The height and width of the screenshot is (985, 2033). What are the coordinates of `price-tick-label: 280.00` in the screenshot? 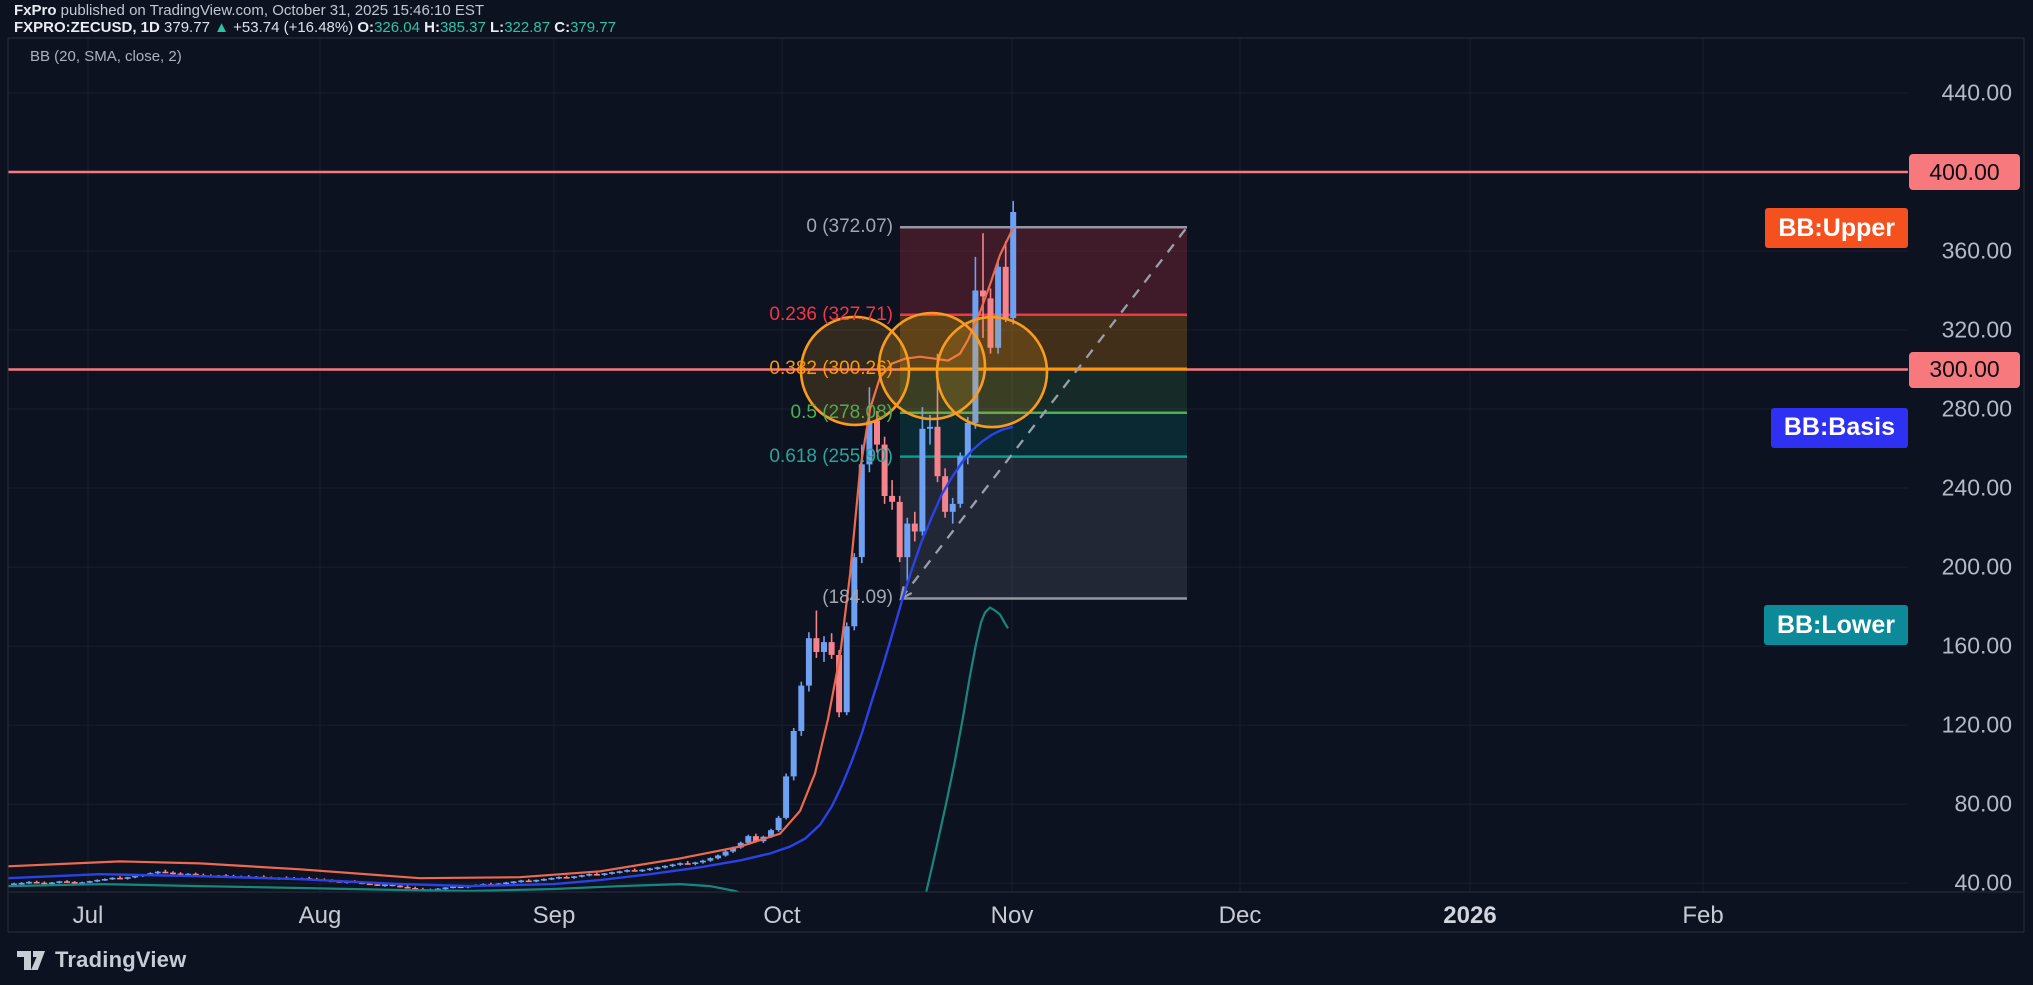 It's located at (1976, 408).